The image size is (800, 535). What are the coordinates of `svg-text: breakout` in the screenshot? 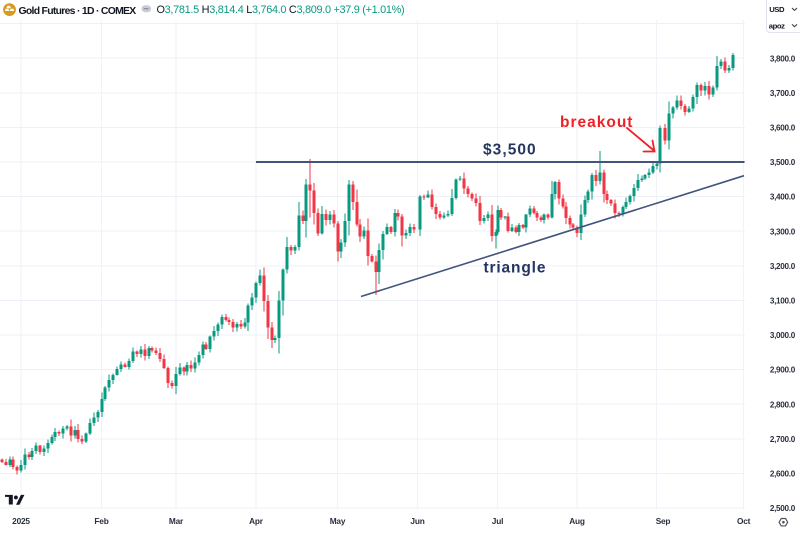 It's located at (596, 122).